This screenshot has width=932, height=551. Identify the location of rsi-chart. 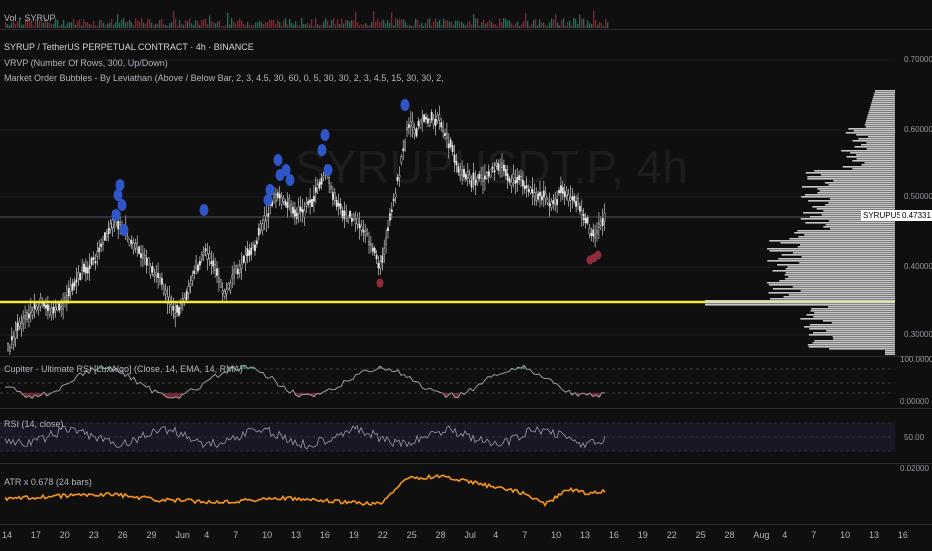
(466, 436).